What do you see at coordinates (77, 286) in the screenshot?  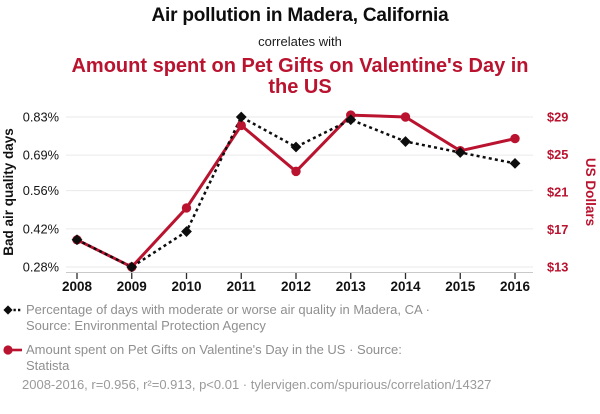 I see `x-tick-label: 2008` at bounding box center [77, 286].